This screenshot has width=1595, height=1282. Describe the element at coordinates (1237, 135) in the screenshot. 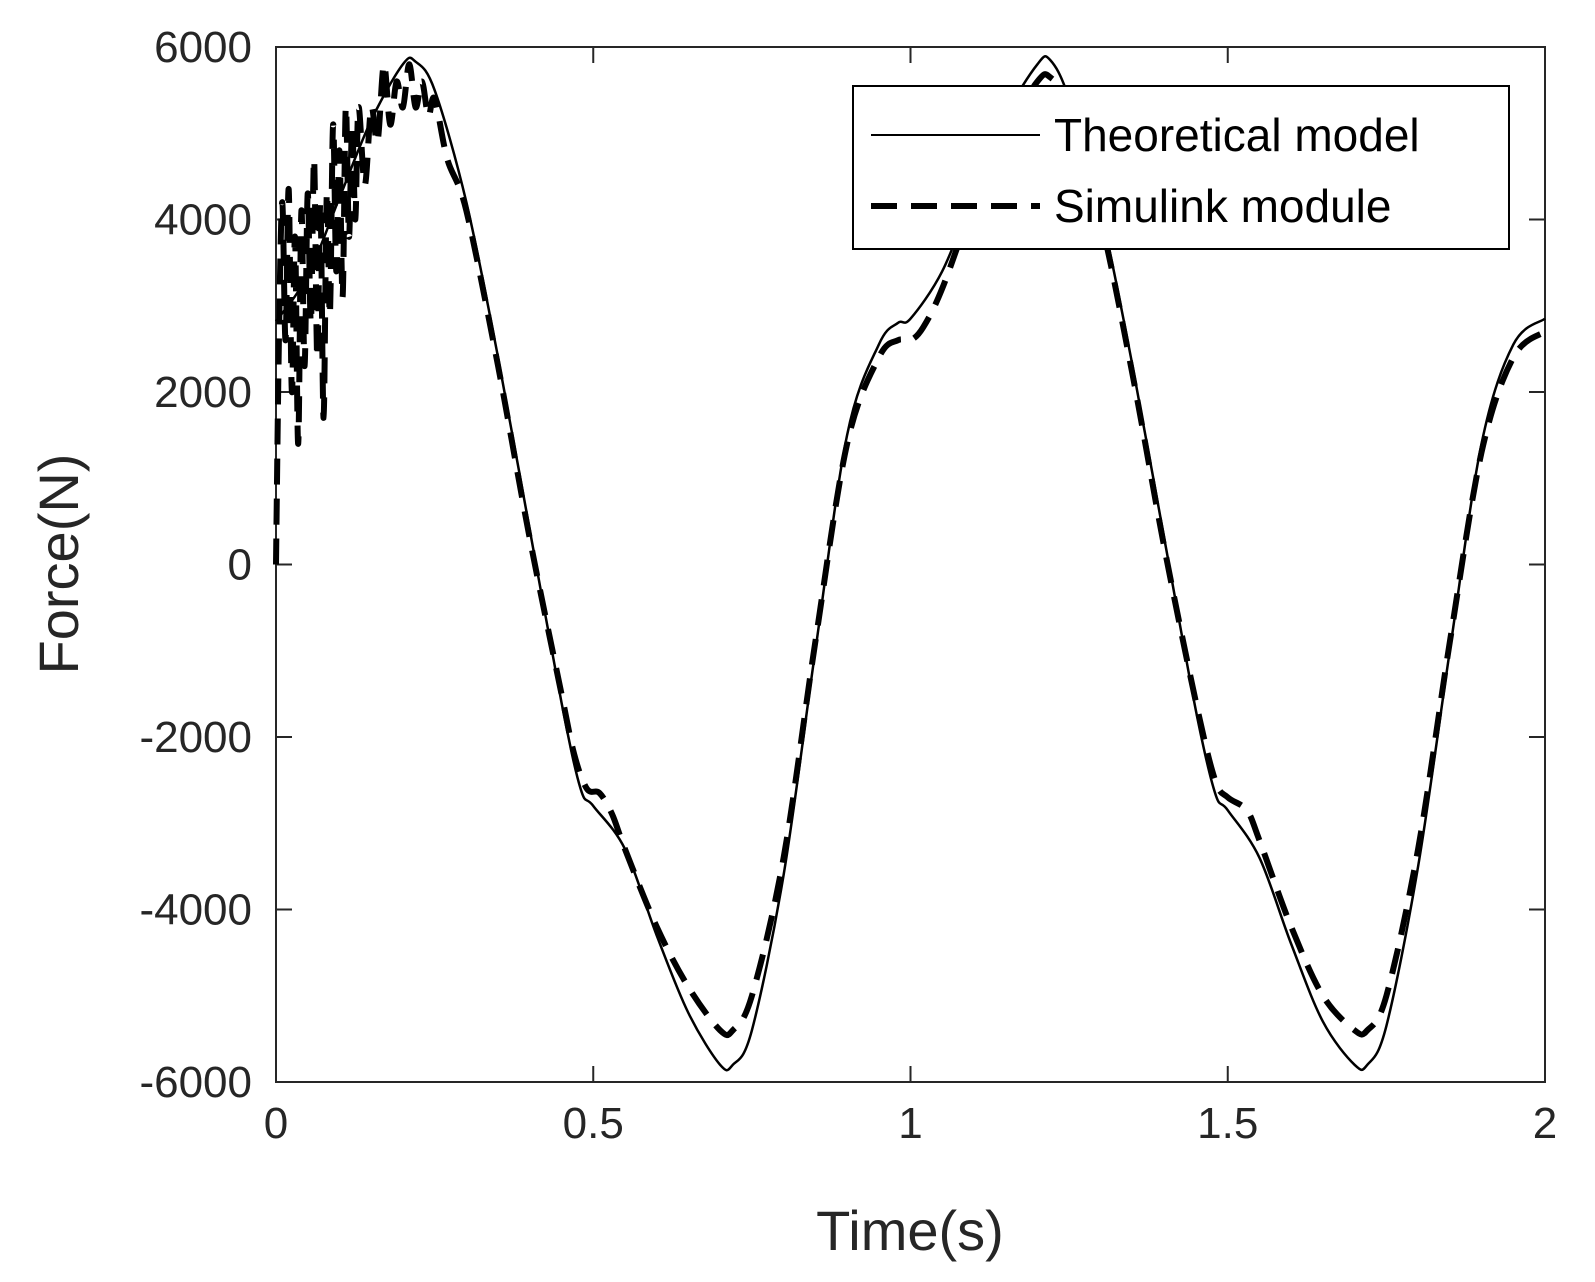

I see `legend-label-theoretical-model: Theoretical model` at that location.